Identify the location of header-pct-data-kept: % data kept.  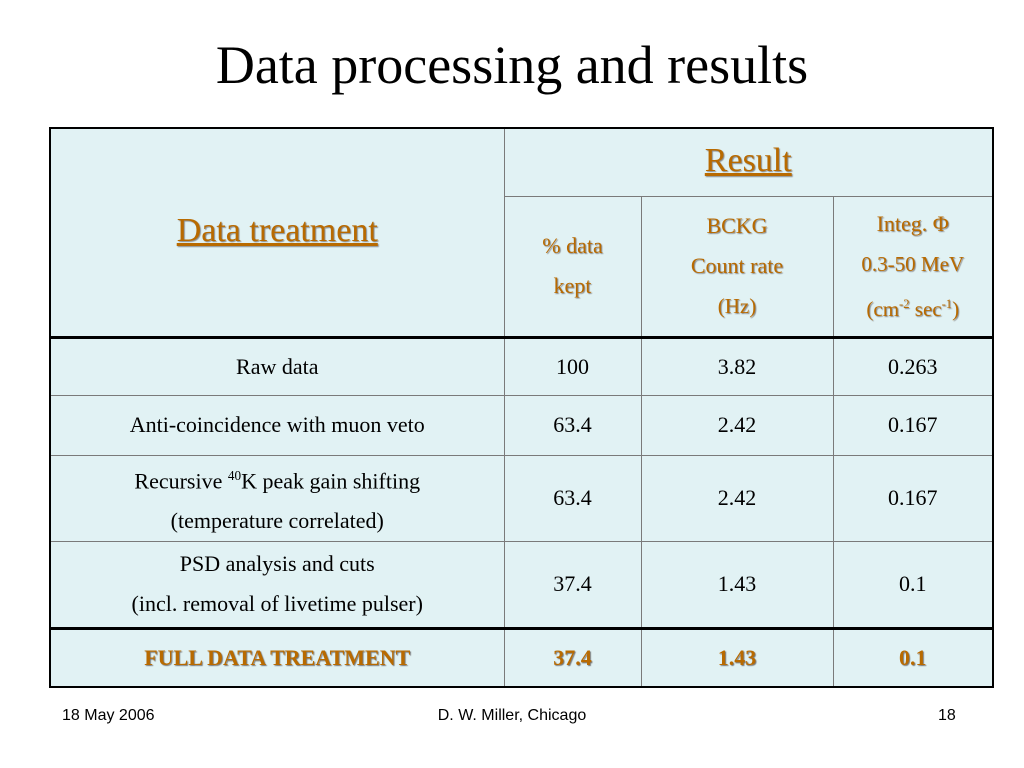
(572, 266).